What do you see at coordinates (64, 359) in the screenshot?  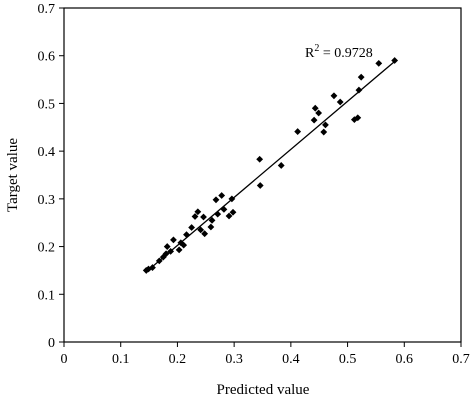 I see `x-tick-label: 0` at bounding box center [64, 359].